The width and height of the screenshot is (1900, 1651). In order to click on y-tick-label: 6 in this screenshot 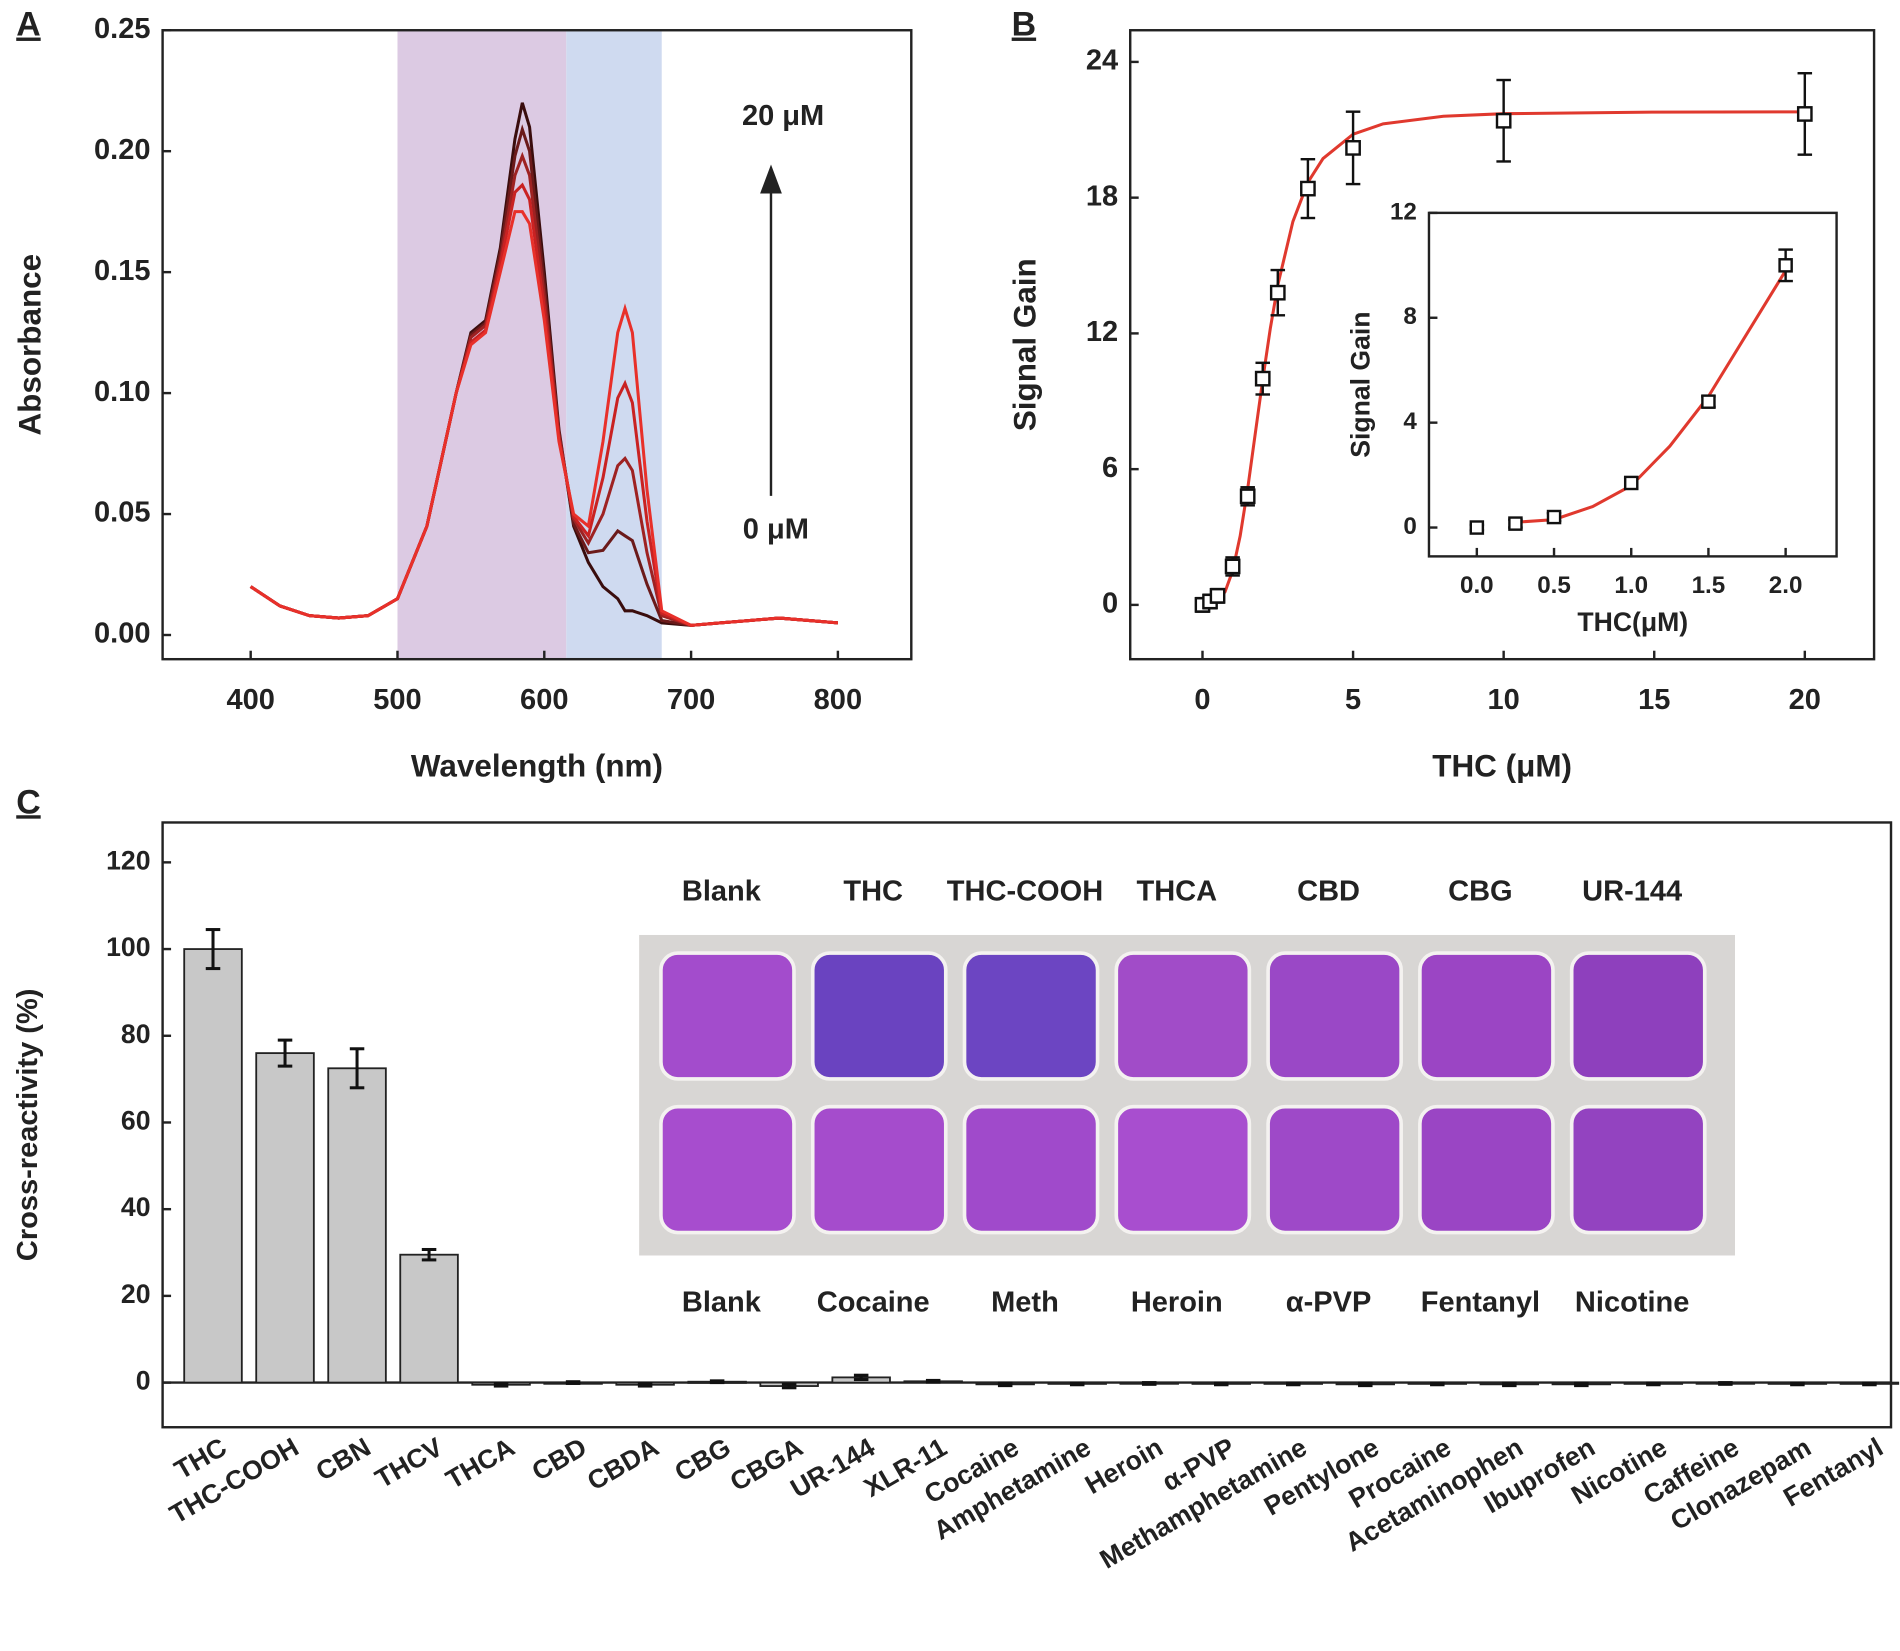, I will do `click(1110, 468)`.